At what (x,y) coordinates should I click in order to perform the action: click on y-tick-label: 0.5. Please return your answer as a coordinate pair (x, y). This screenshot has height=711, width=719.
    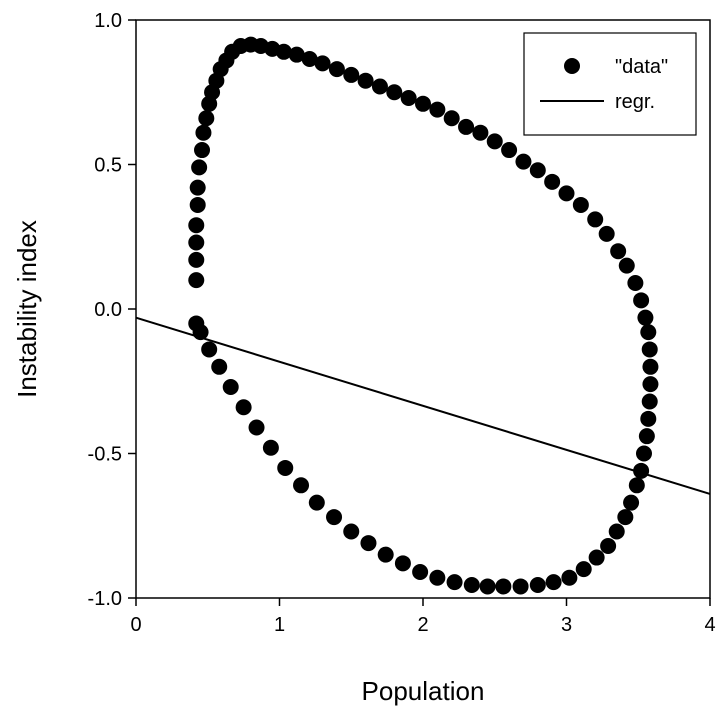
    Looking at the image, I should click on (108, 166).